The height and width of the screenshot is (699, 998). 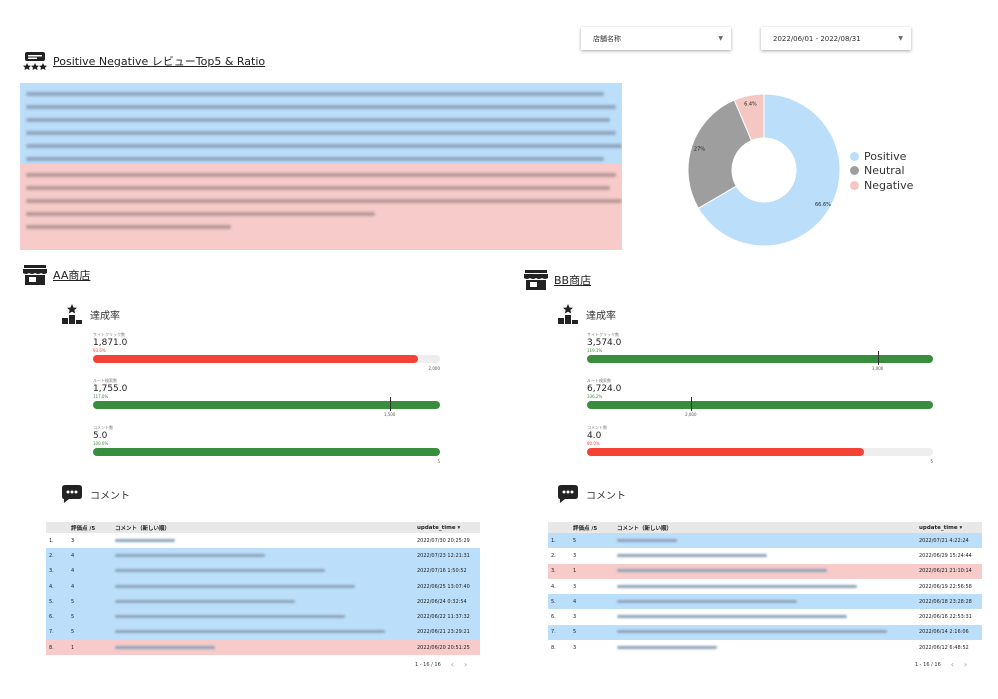 I want to click on store-filter-dropdown: 店舗名称 ▼, so click(x=656, y=38).